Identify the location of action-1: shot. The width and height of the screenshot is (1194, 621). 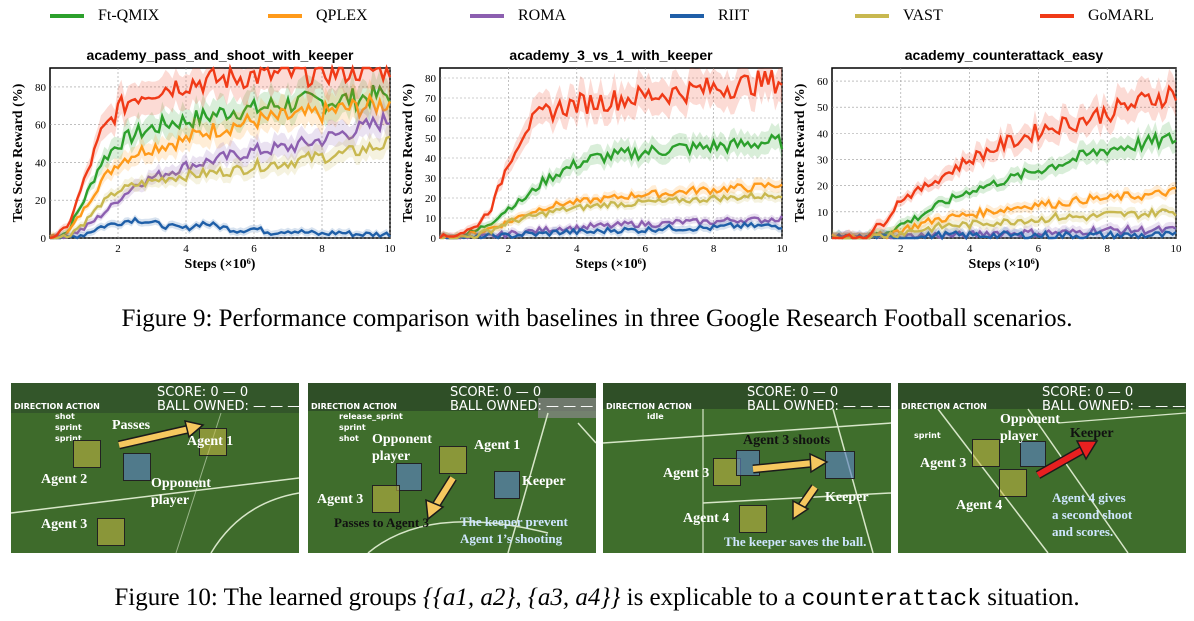
(65, 416).